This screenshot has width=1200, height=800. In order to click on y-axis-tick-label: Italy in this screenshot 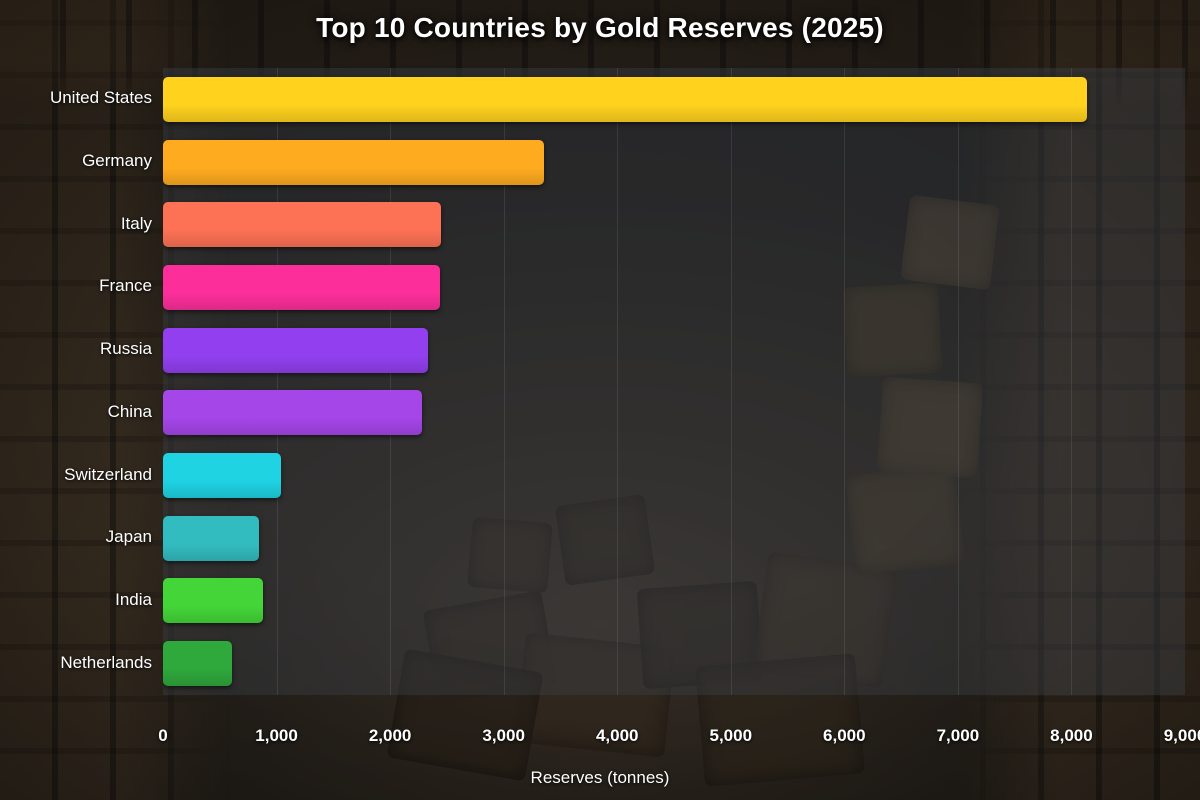, I will do `click(136, 223)`.